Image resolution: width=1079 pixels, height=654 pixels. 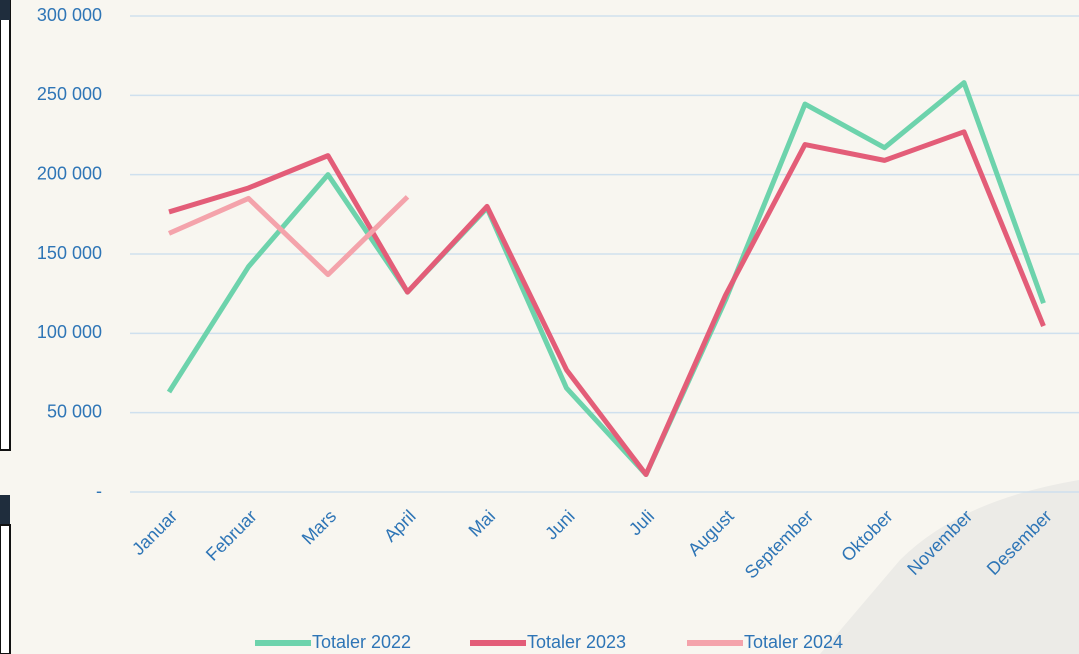 I want to click on y-tick-label: 200 000, so click(x=69, y=173).